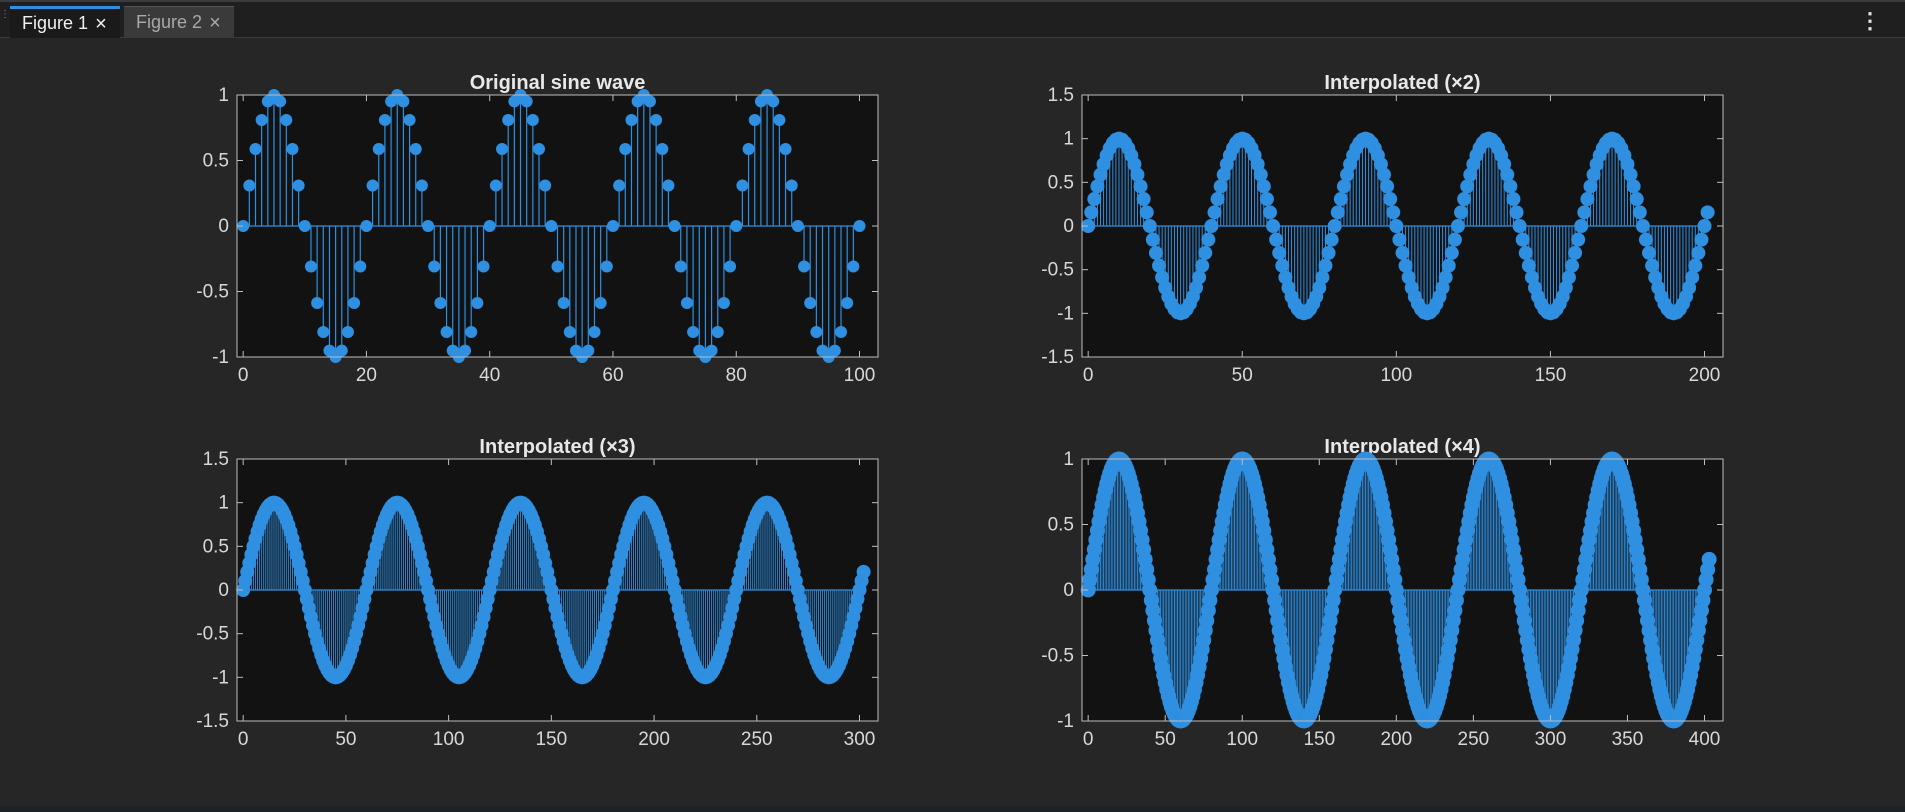  Describe the element at coordinates (1061, 525) in the screenshot. I see `y-tick-label: 0.5` at that location.